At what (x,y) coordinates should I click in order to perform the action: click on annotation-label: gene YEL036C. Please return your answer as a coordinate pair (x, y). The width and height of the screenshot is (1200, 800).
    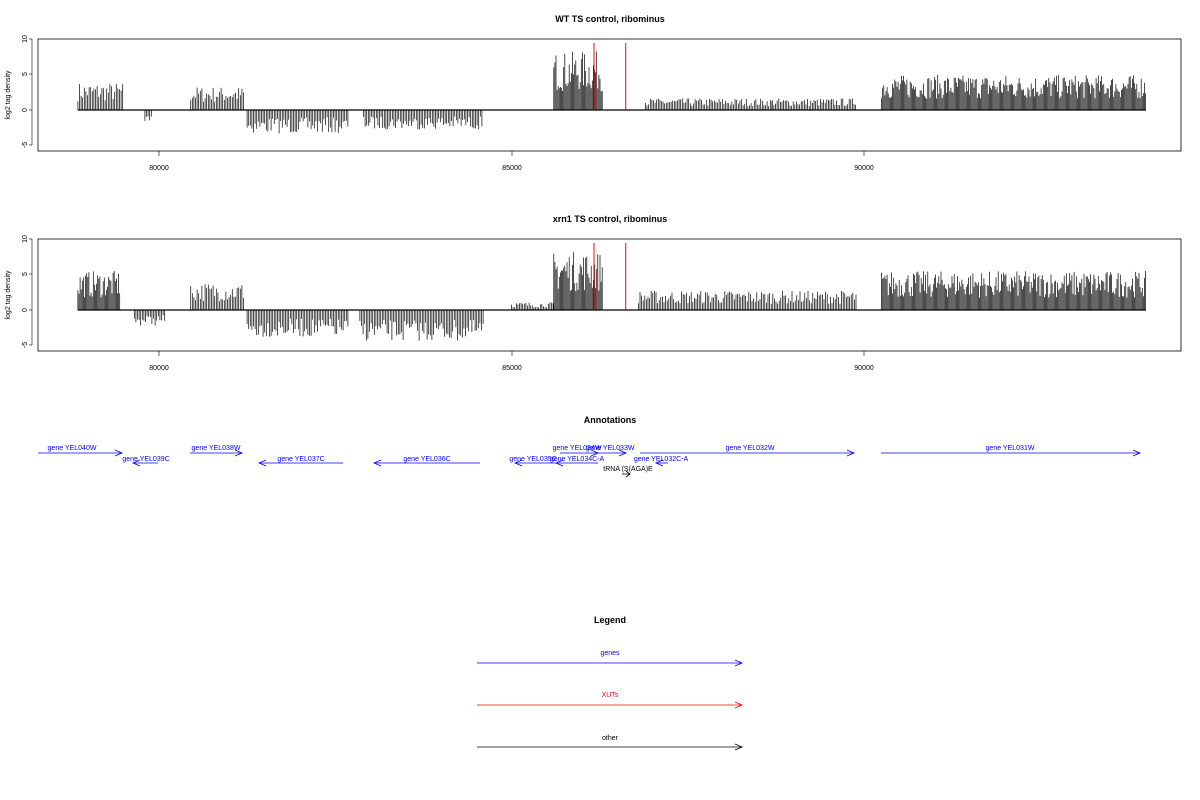
    Looking at the image, I should click on (426, 459).